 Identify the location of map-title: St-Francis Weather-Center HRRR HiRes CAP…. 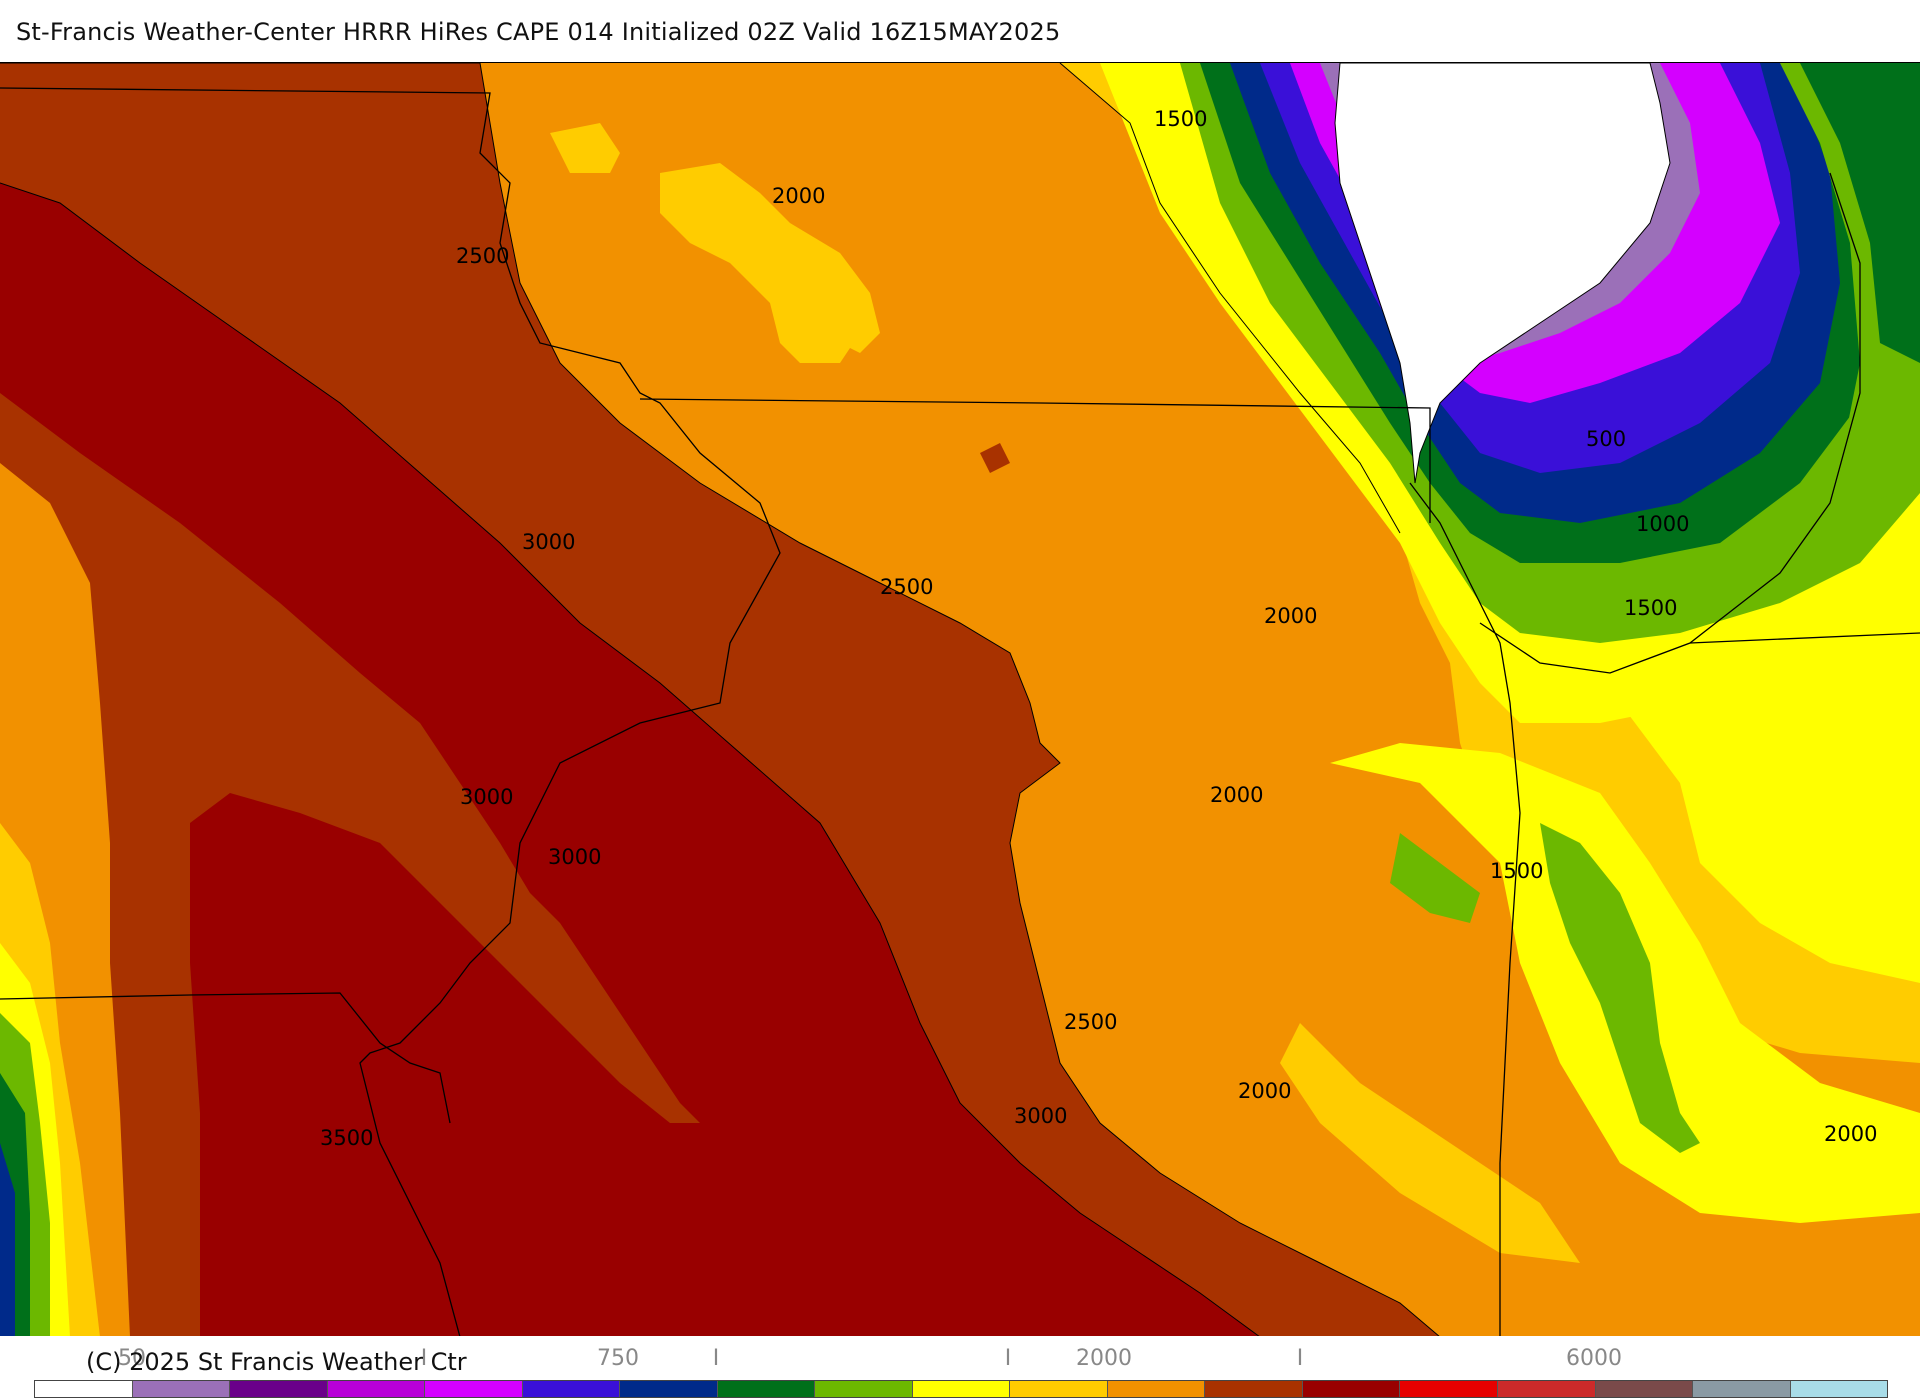
(538, 32).